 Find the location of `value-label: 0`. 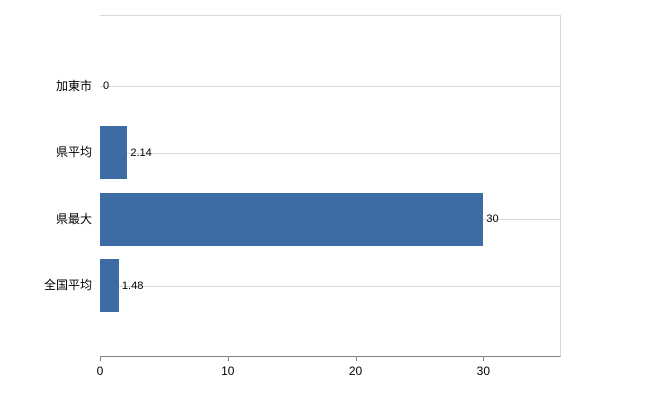

value-label: 0 is located at coordinates (106, 86).